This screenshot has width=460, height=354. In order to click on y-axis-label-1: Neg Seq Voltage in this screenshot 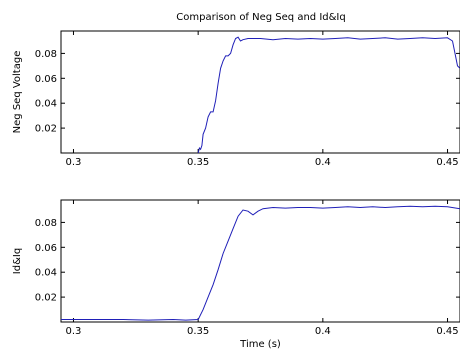, I will do `click(17, 92)`.